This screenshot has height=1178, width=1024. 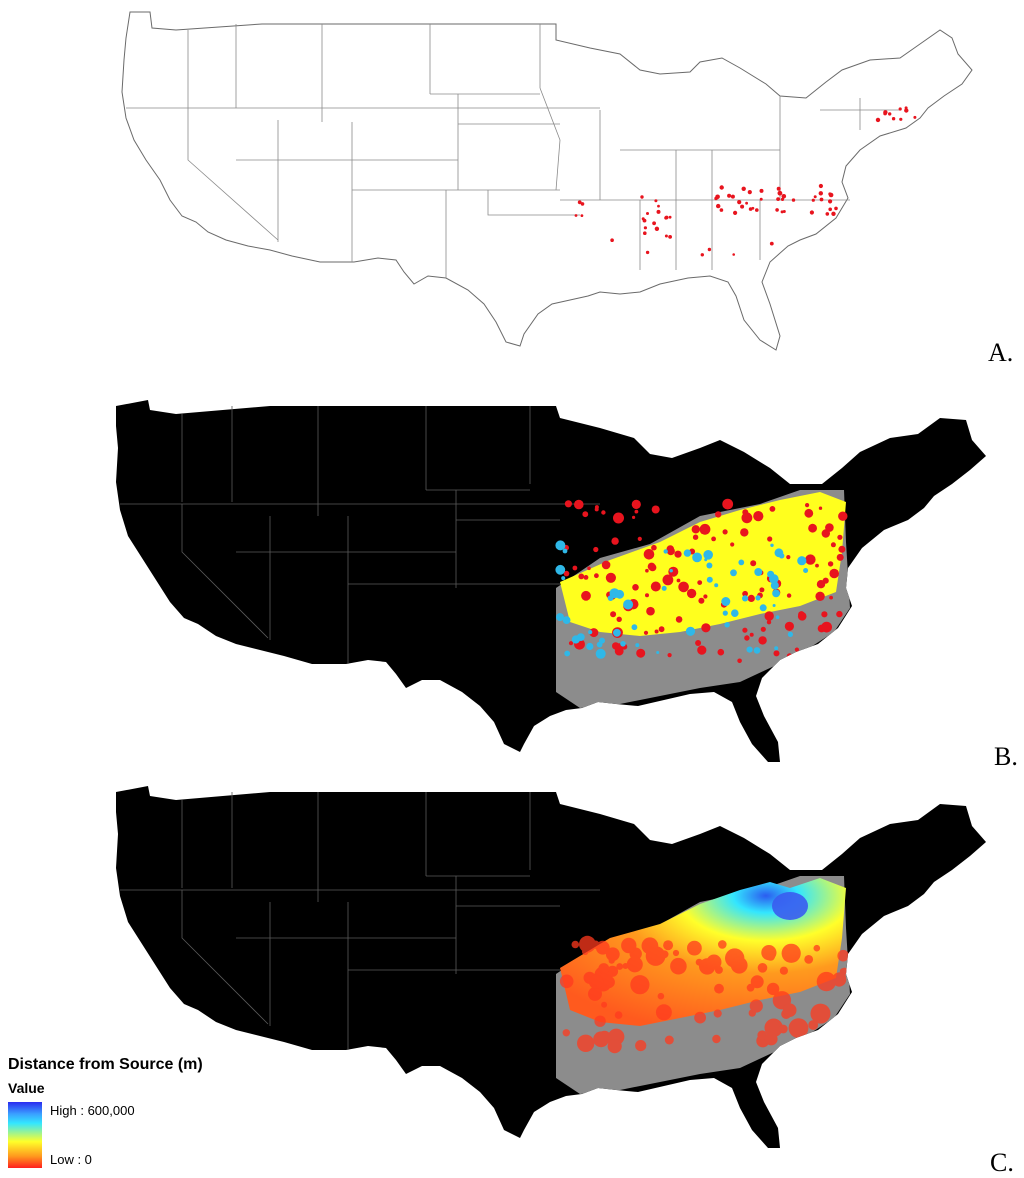 I want to click on source-locations, so click(x=745, y=181).